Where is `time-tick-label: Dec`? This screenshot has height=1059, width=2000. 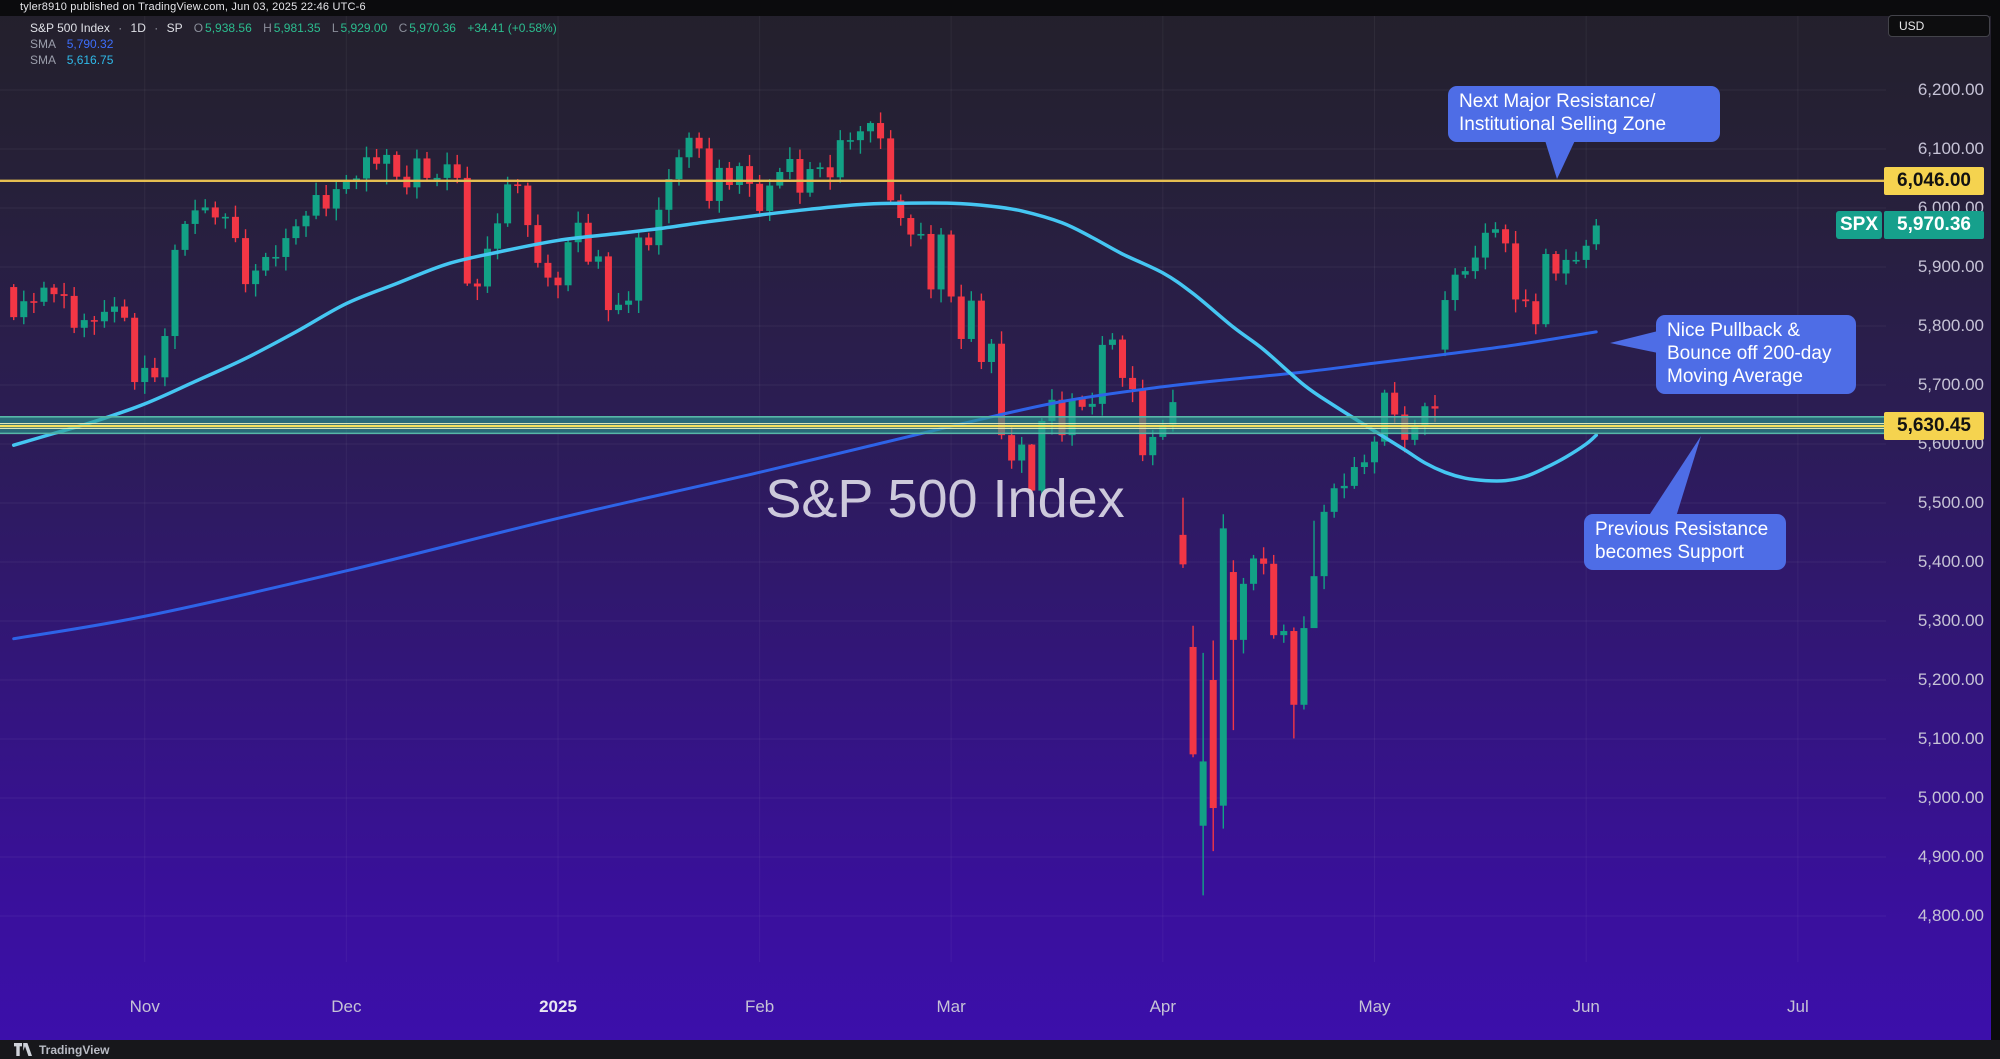
time-tick-label: Dec is located at coordinates (346, 1006).